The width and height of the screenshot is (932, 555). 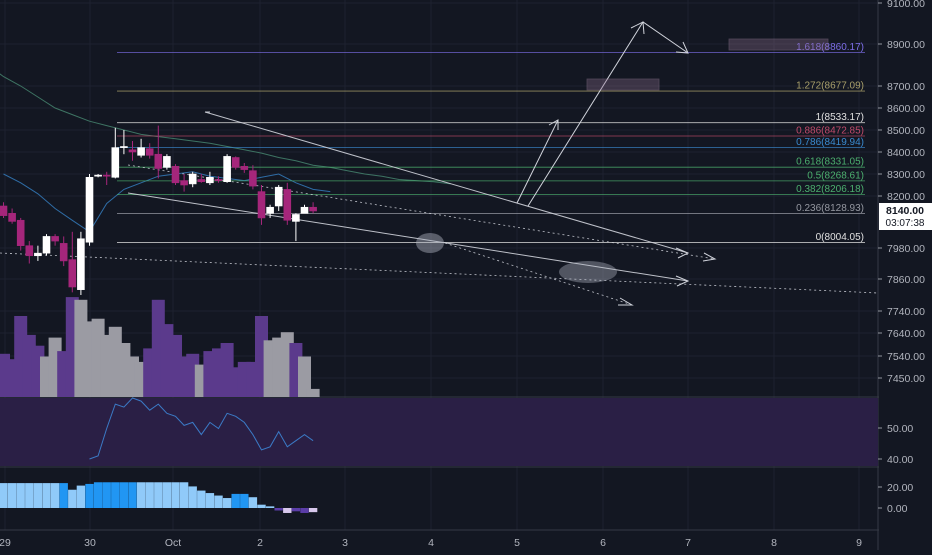 I want to click on fib-level-label: 0.382(8206.18), so click(x=830, y=189).